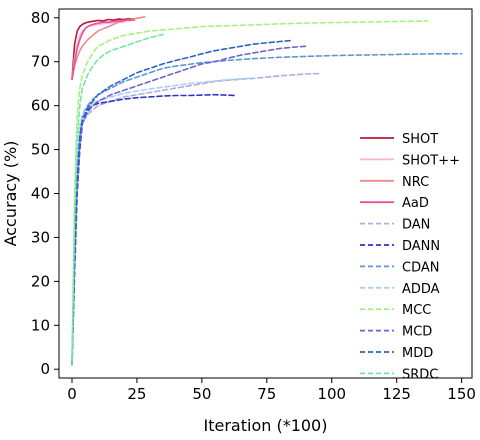 This screenshot has height=440, width=480. Describe the element at coordinates (136, 394) in the screenshot. I see `x-tick-label: 25` at that location.